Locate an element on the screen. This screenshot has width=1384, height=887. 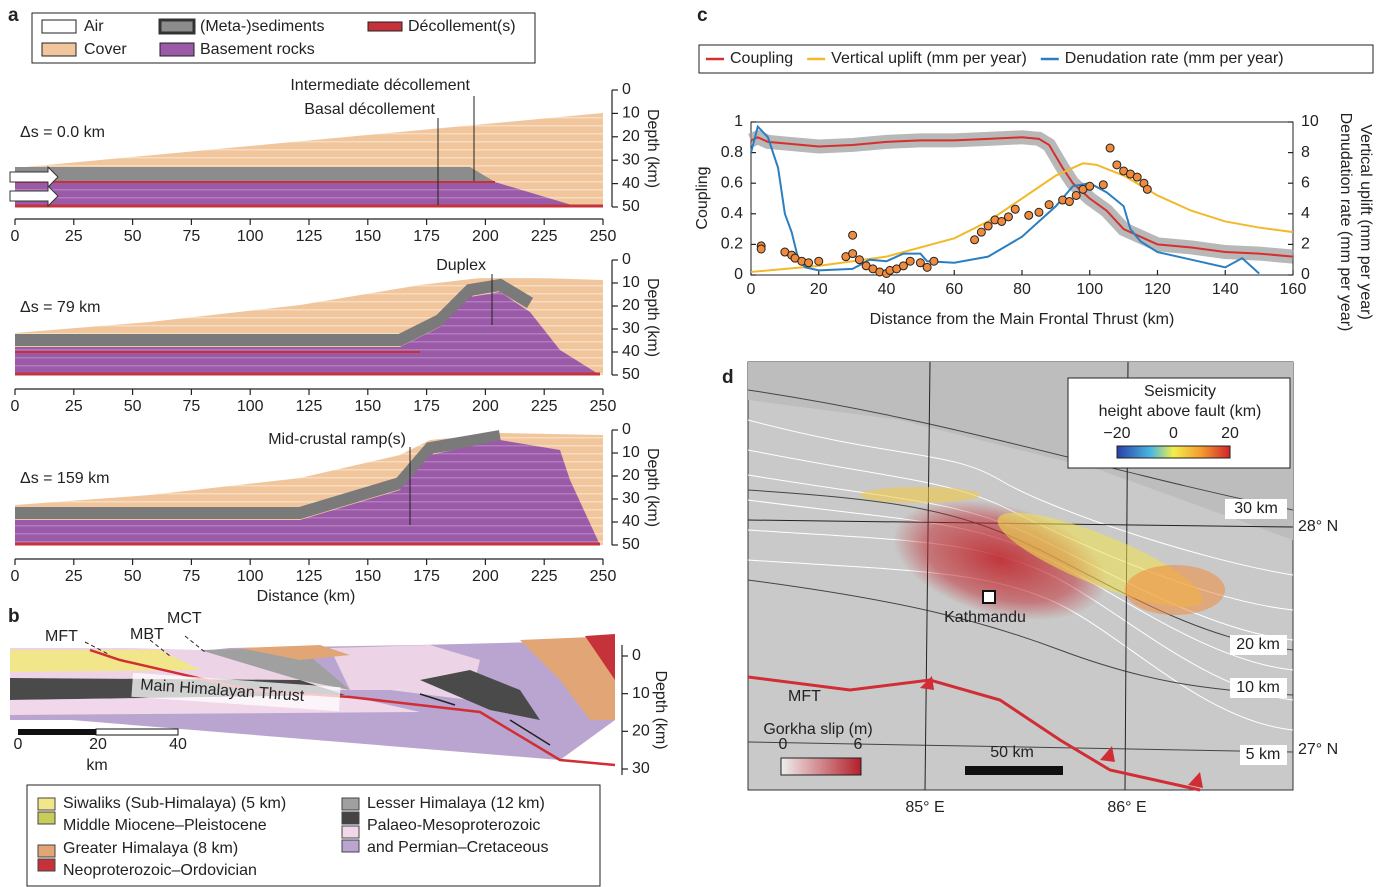
annotation: Basal décollement is located at coordinates (369, 109).